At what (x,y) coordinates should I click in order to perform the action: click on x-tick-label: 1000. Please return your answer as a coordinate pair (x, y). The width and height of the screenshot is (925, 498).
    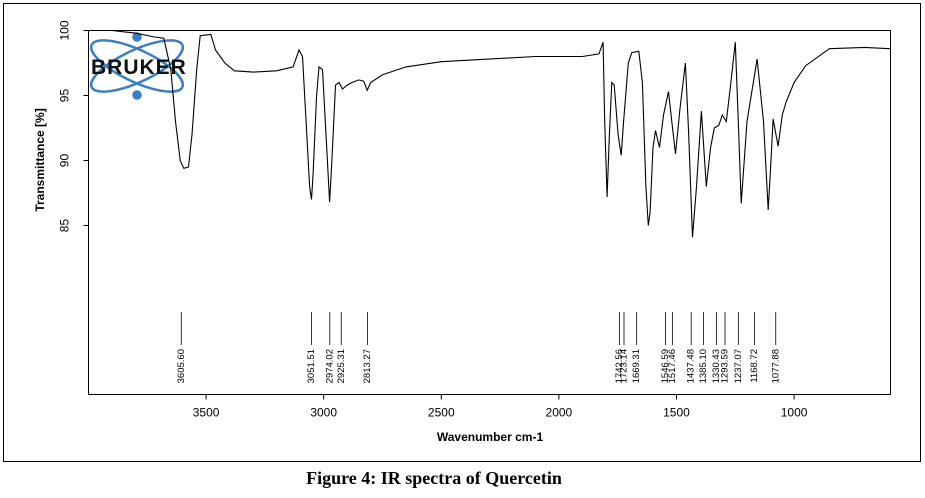
    Looking at the image, I should click on (794, 413).